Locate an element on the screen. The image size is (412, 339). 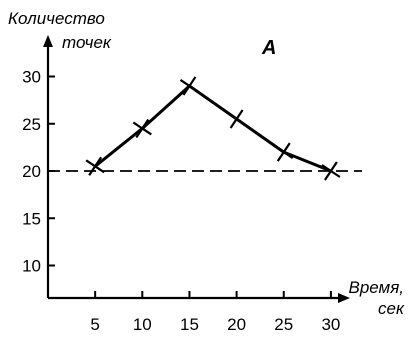
y-axis-arrow is located at coordinates (48, 41).